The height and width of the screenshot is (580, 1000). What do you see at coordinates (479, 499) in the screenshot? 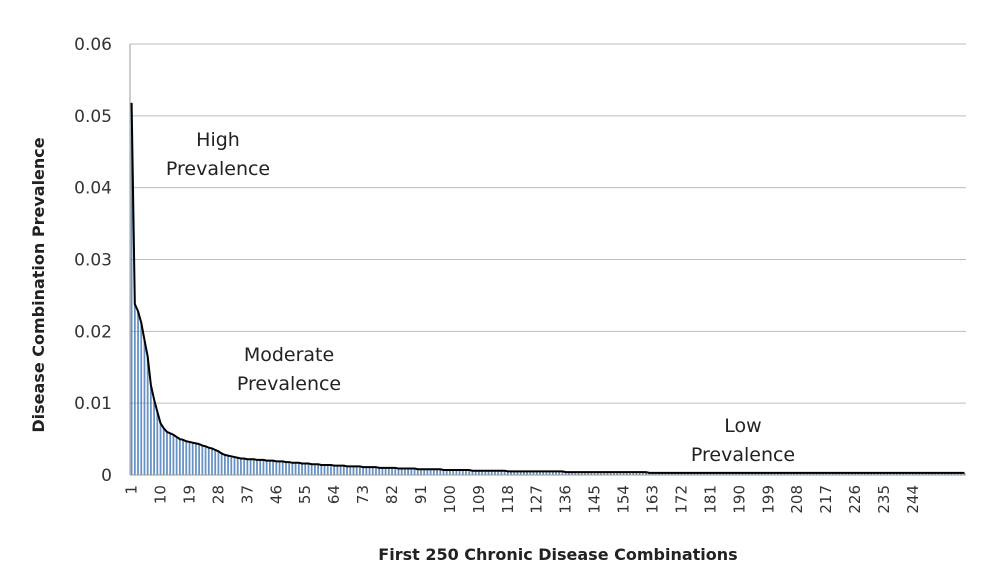
I see `x-tick-label: 109` at bounding box center [479, 499].